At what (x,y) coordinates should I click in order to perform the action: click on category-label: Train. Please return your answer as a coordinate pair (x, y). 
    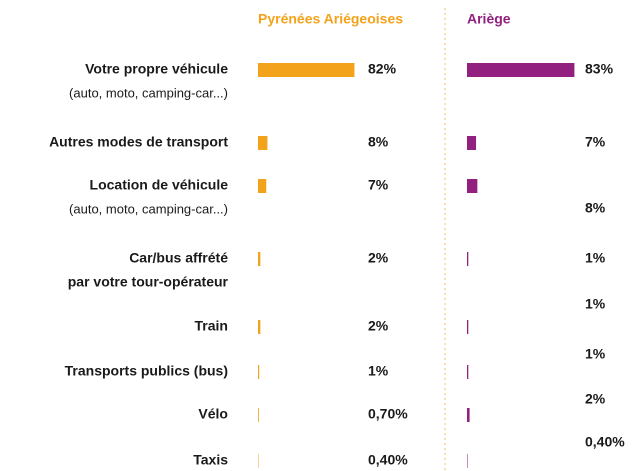
    Looking at the image, I should click on (211, 326).